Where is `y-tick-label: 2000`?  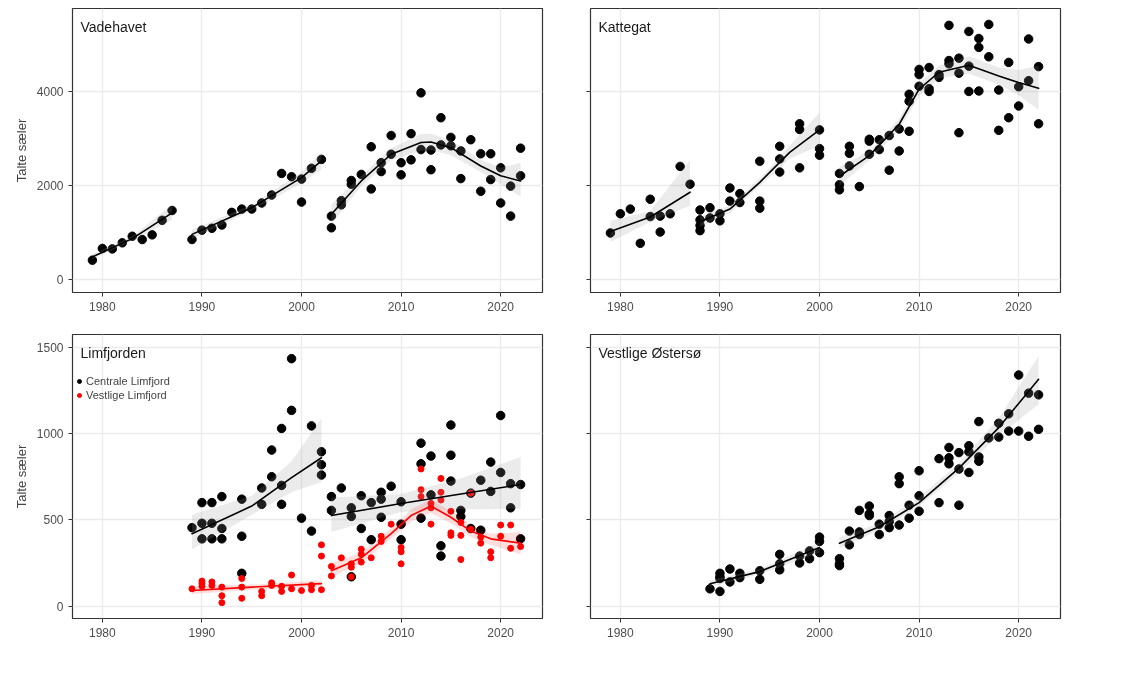
y-tick-label: 2000 is located at coordinates (50, 186).